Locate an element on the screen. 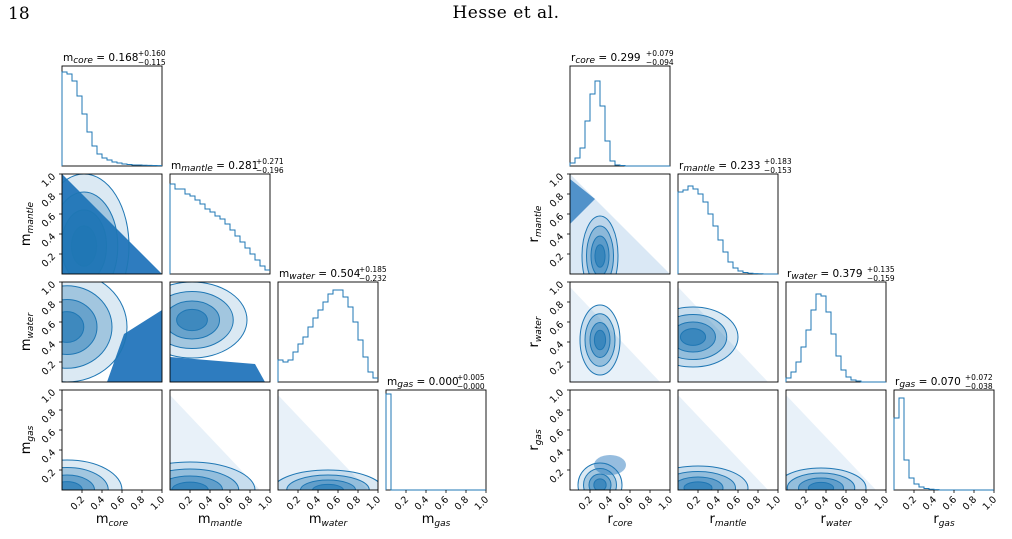 The width and height of the screenshot is (1012, 539). y-axis-label-water: rwater is located at coordinates (535, 331).